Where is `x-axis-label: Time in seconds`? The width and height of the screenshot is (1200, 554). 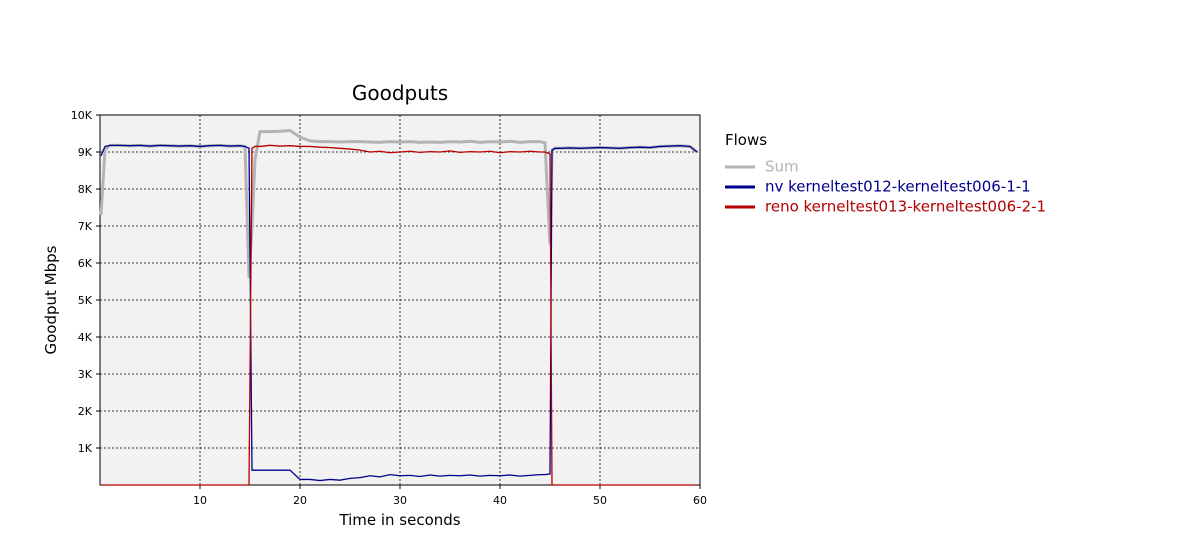 x-axis-label: Time in seconds is located at coordinates (399, 520).